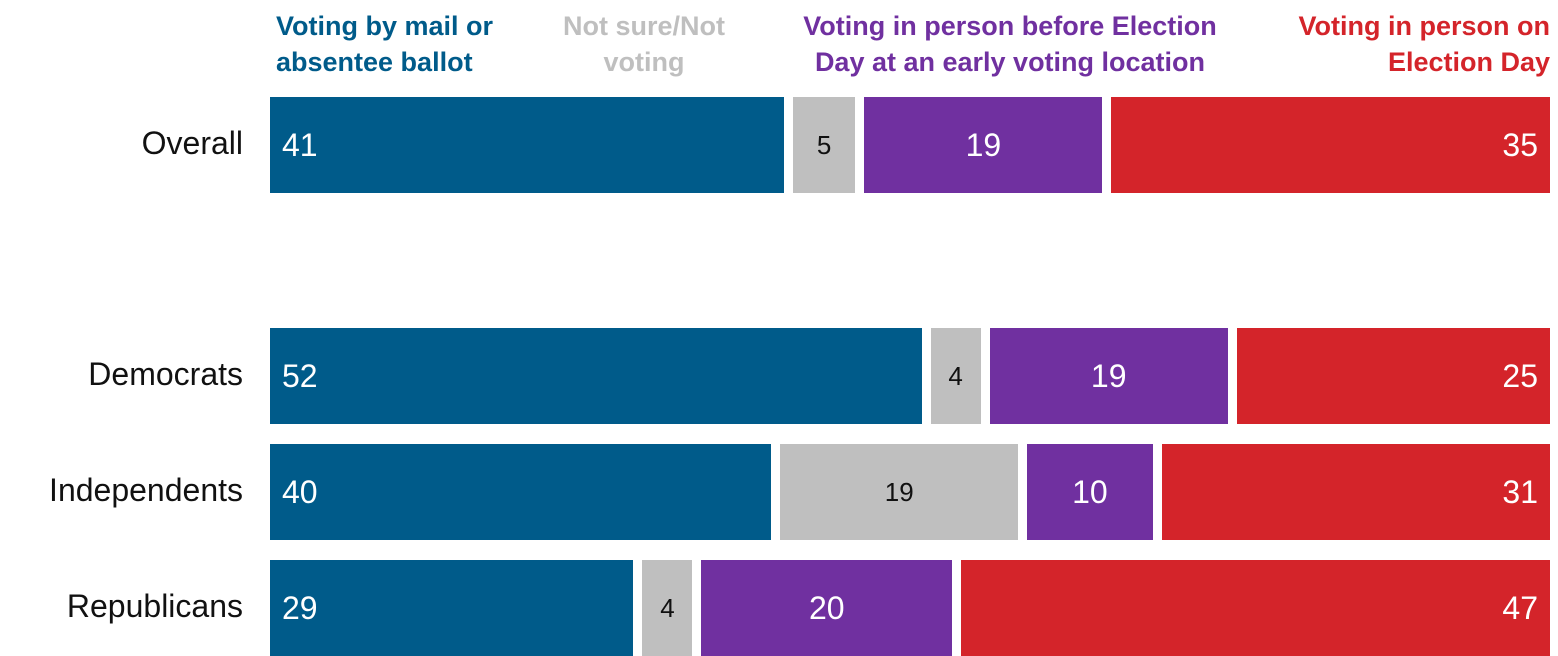  What do you see at coordinates (192, 143) in the screenshot?
I see `row-label: Overall` at bounding box center [192, 143].